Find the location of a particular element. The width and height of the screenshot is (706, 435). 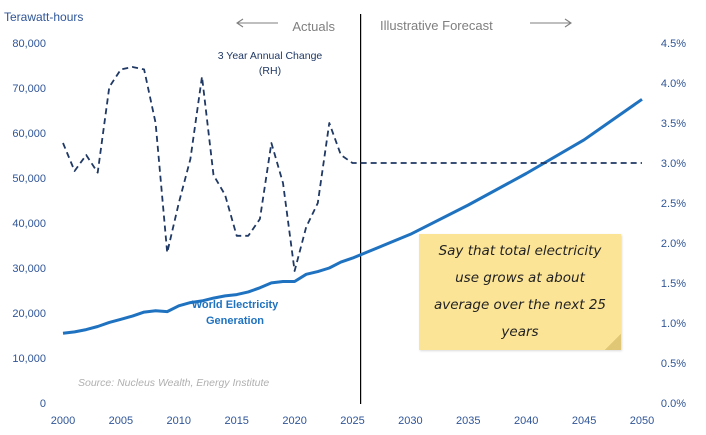

x-tick-label: 2035 is located at coordinates (468, 421).